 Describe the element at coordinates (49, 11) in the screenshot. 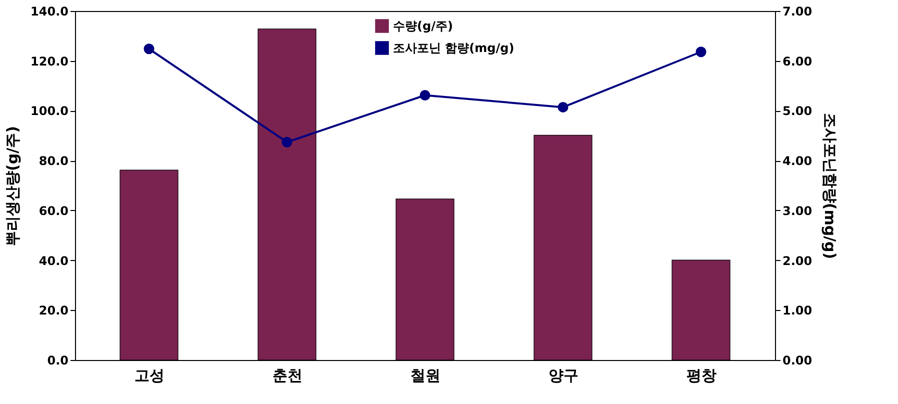

I see `y-tick-label: 140.0` at that location.